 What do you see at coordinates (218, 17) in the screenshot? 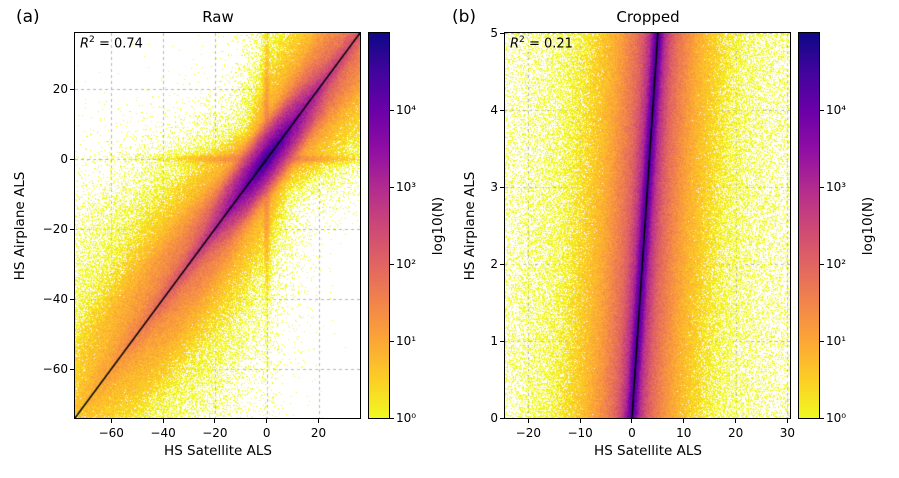
I see `plot-title-a: Raw` at bounding box center [218, 17].